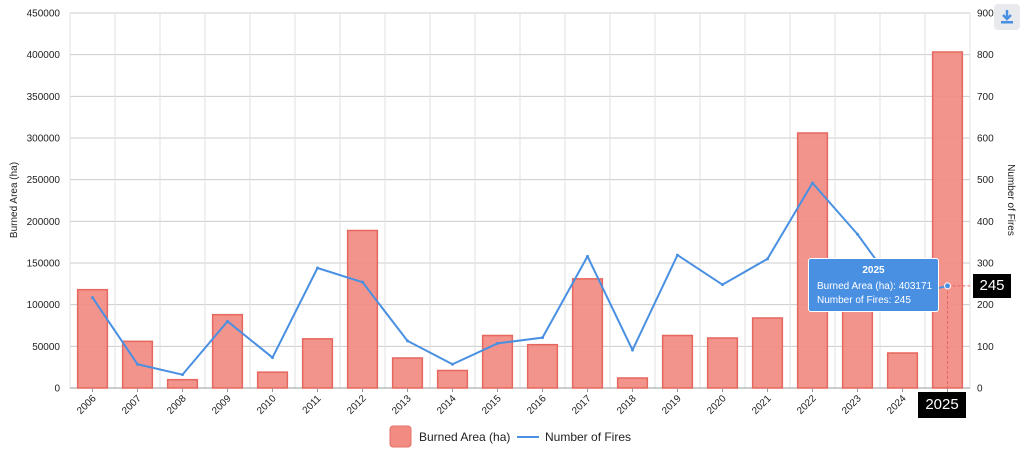  What do you see at coordinates (767, 259) in the screenshot?
I see `point-2021` at bounding box center [767, 259].